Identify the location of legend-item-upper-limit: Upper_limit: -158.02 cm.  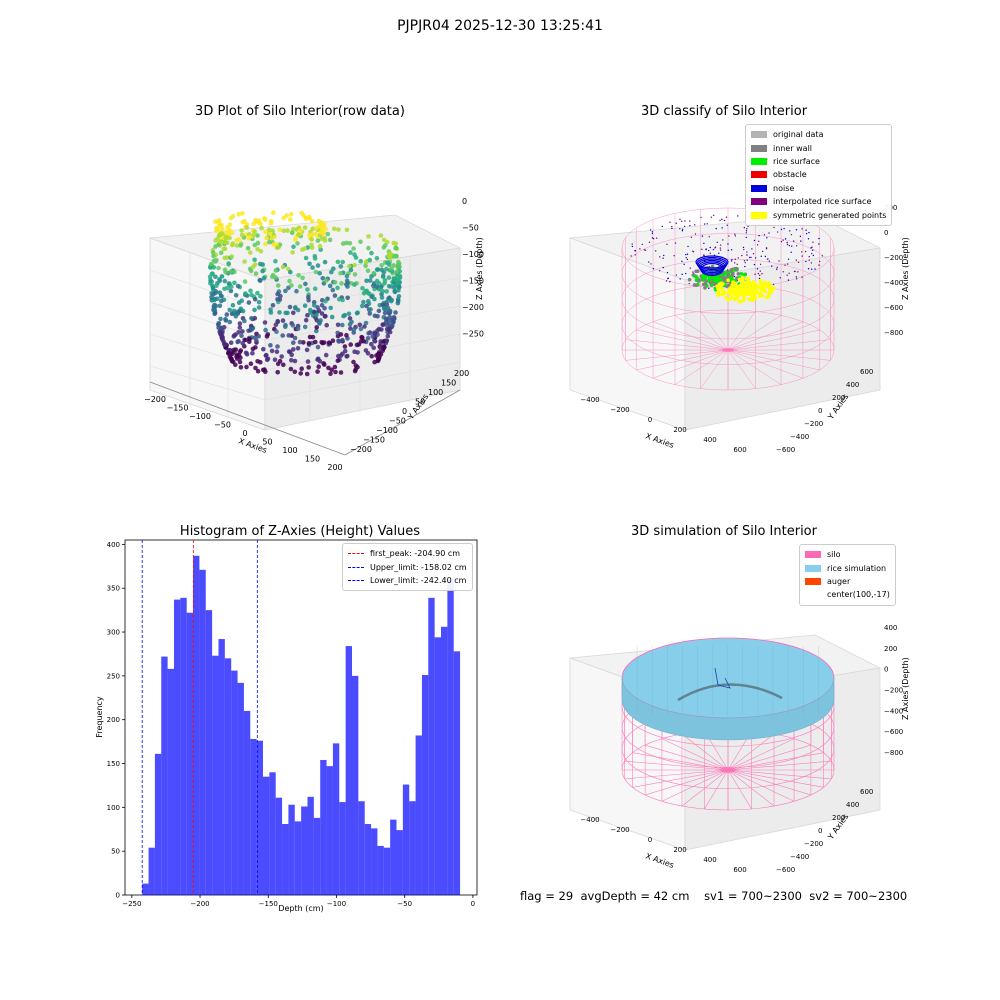
(407, 566).